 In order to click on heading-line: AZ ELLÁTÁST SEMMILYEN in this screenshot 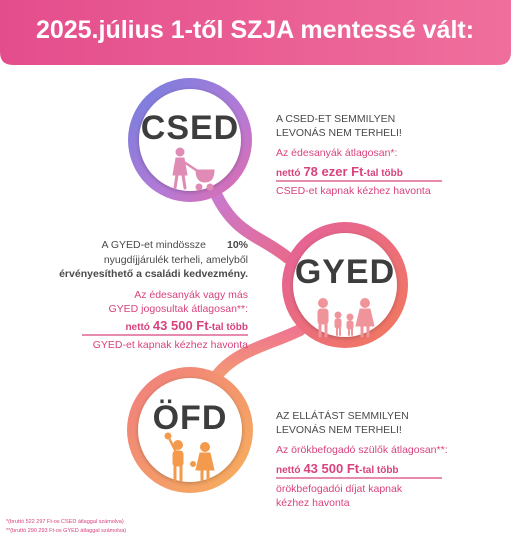, I will do `click(342, 415)`.